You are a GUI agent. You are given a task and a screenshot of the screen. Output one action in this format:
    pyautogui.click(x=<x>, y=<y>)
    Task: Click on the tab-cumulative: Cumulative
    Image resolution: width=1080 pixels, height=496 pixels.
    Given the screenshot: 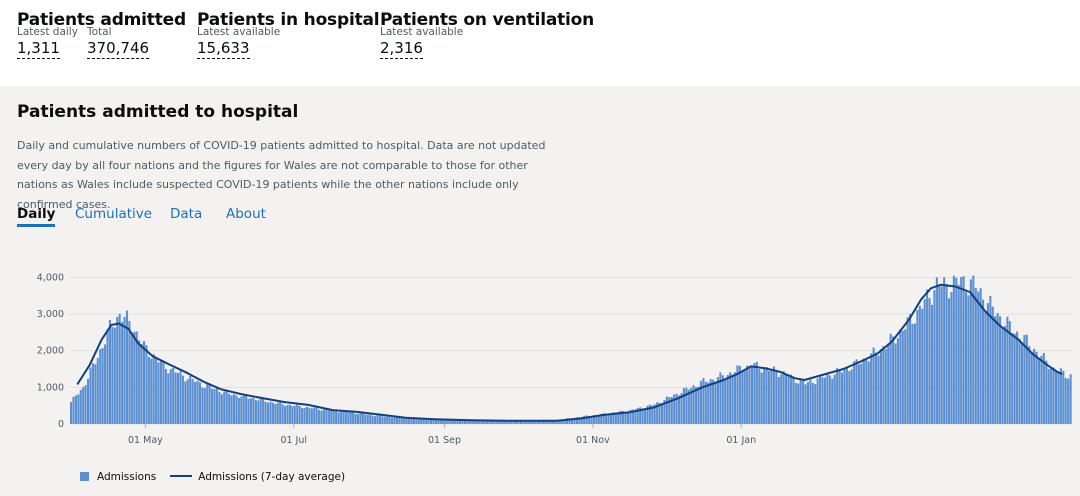 What is the action you would take?
    pyautogui.click(x=114, y=214)
    